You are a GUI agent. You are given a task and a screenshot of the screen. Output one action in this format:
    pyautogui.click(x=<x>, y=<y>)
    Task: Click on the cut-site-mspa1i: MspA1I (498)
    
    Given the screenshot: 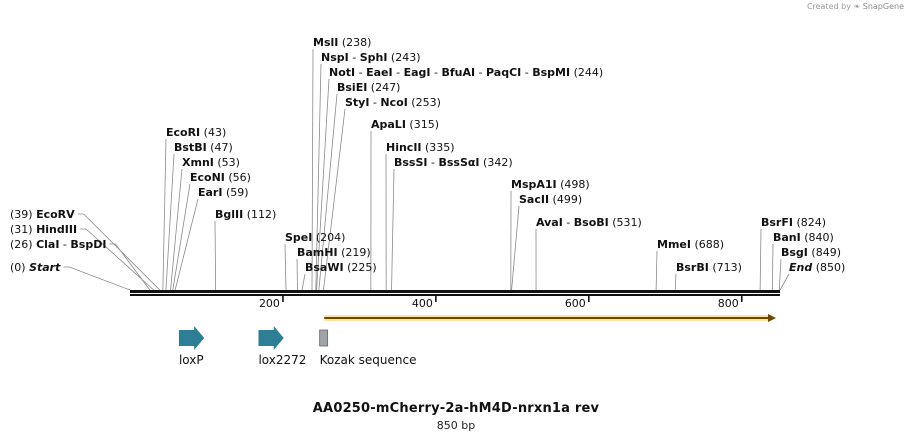 What is the action you would take?
    pyautogui.click(x=550, y=184)
    